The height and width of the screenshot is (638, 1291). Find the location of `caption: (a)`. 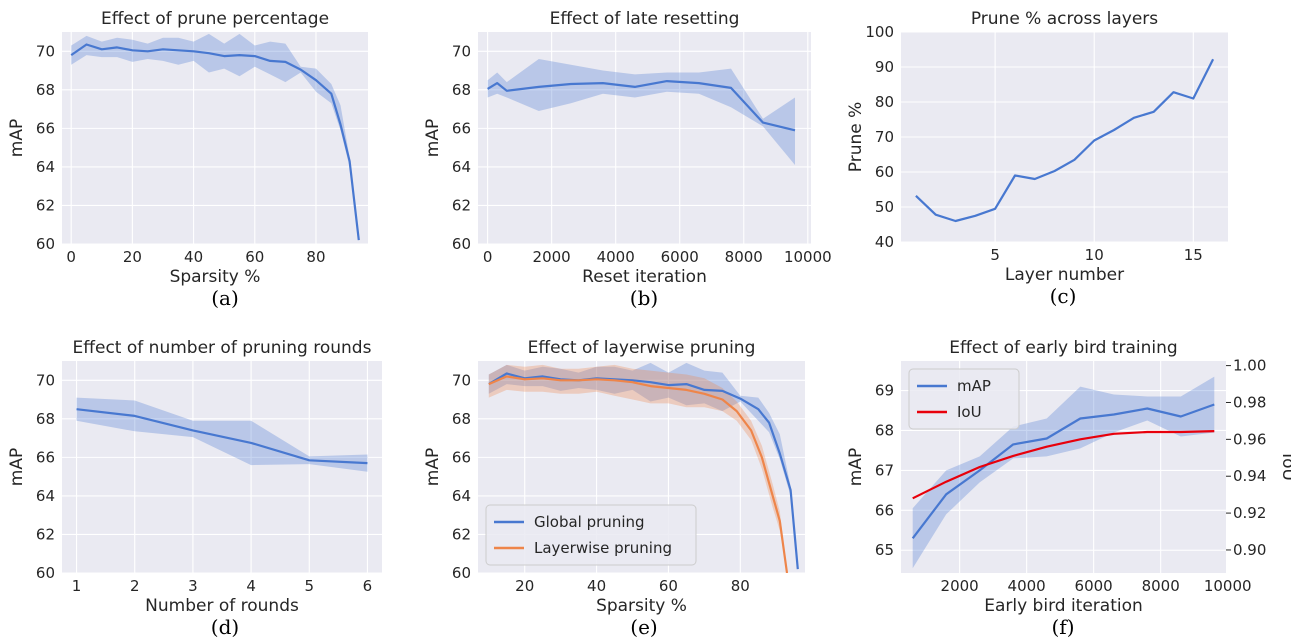

caption: (a) is located at coordinates (225, 298).